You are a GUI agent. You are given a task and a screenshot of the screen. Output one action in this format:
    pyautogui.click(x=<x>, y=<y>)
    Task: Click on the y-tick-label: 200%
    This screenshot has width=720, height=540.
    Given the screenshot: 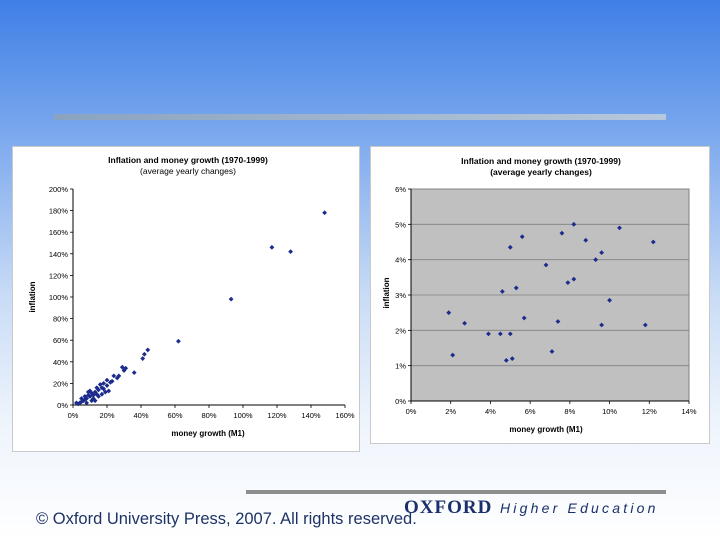 What is the action you would take?
    pyautogui.click(x=59, y=189)
    